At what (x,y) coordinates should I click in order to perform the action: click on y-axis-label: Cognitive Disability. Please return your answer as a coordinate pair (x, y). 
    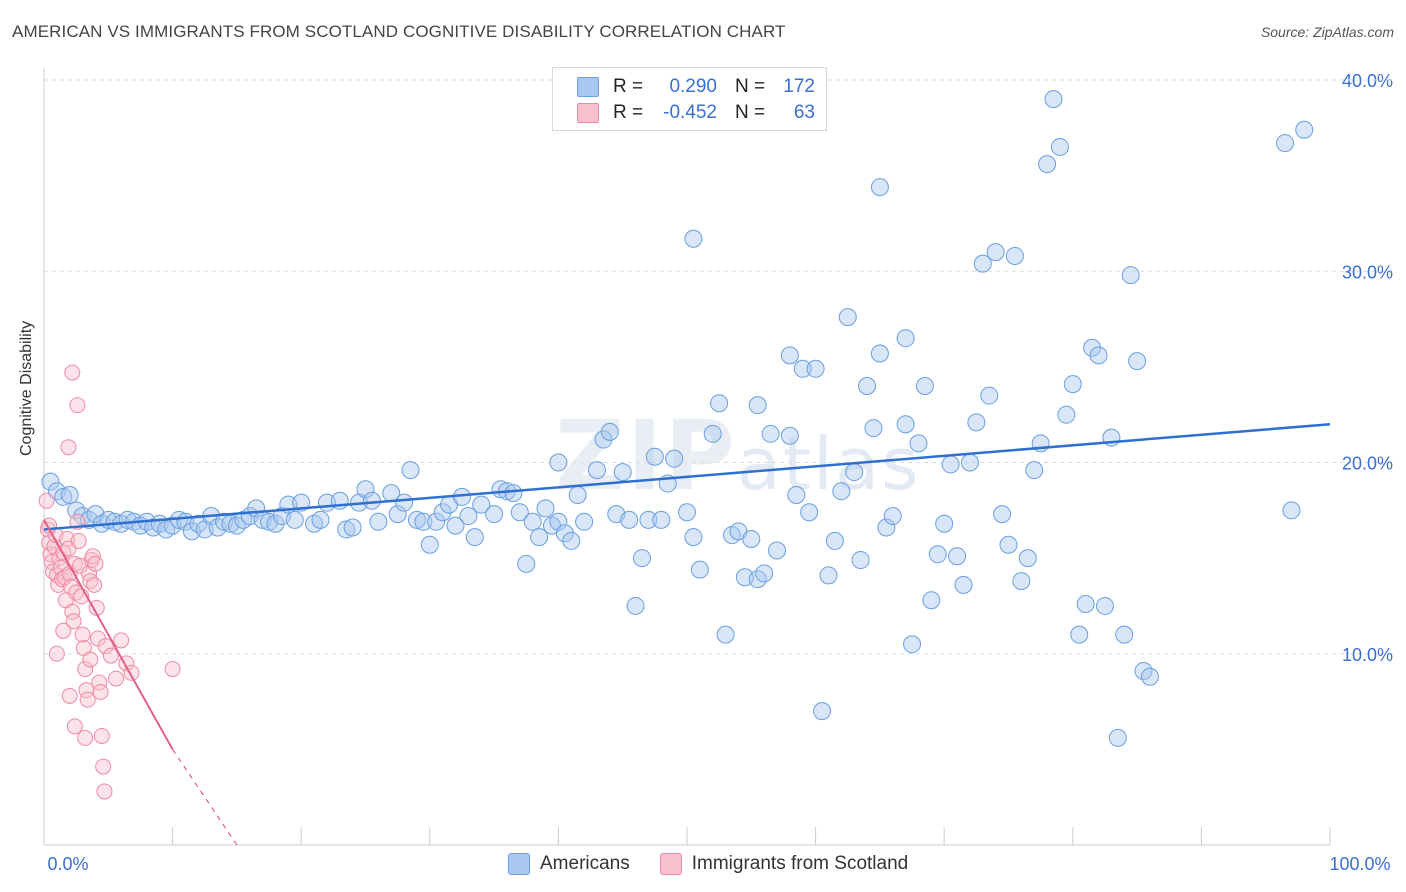
    Looking at the image, I should click on (26, 388).